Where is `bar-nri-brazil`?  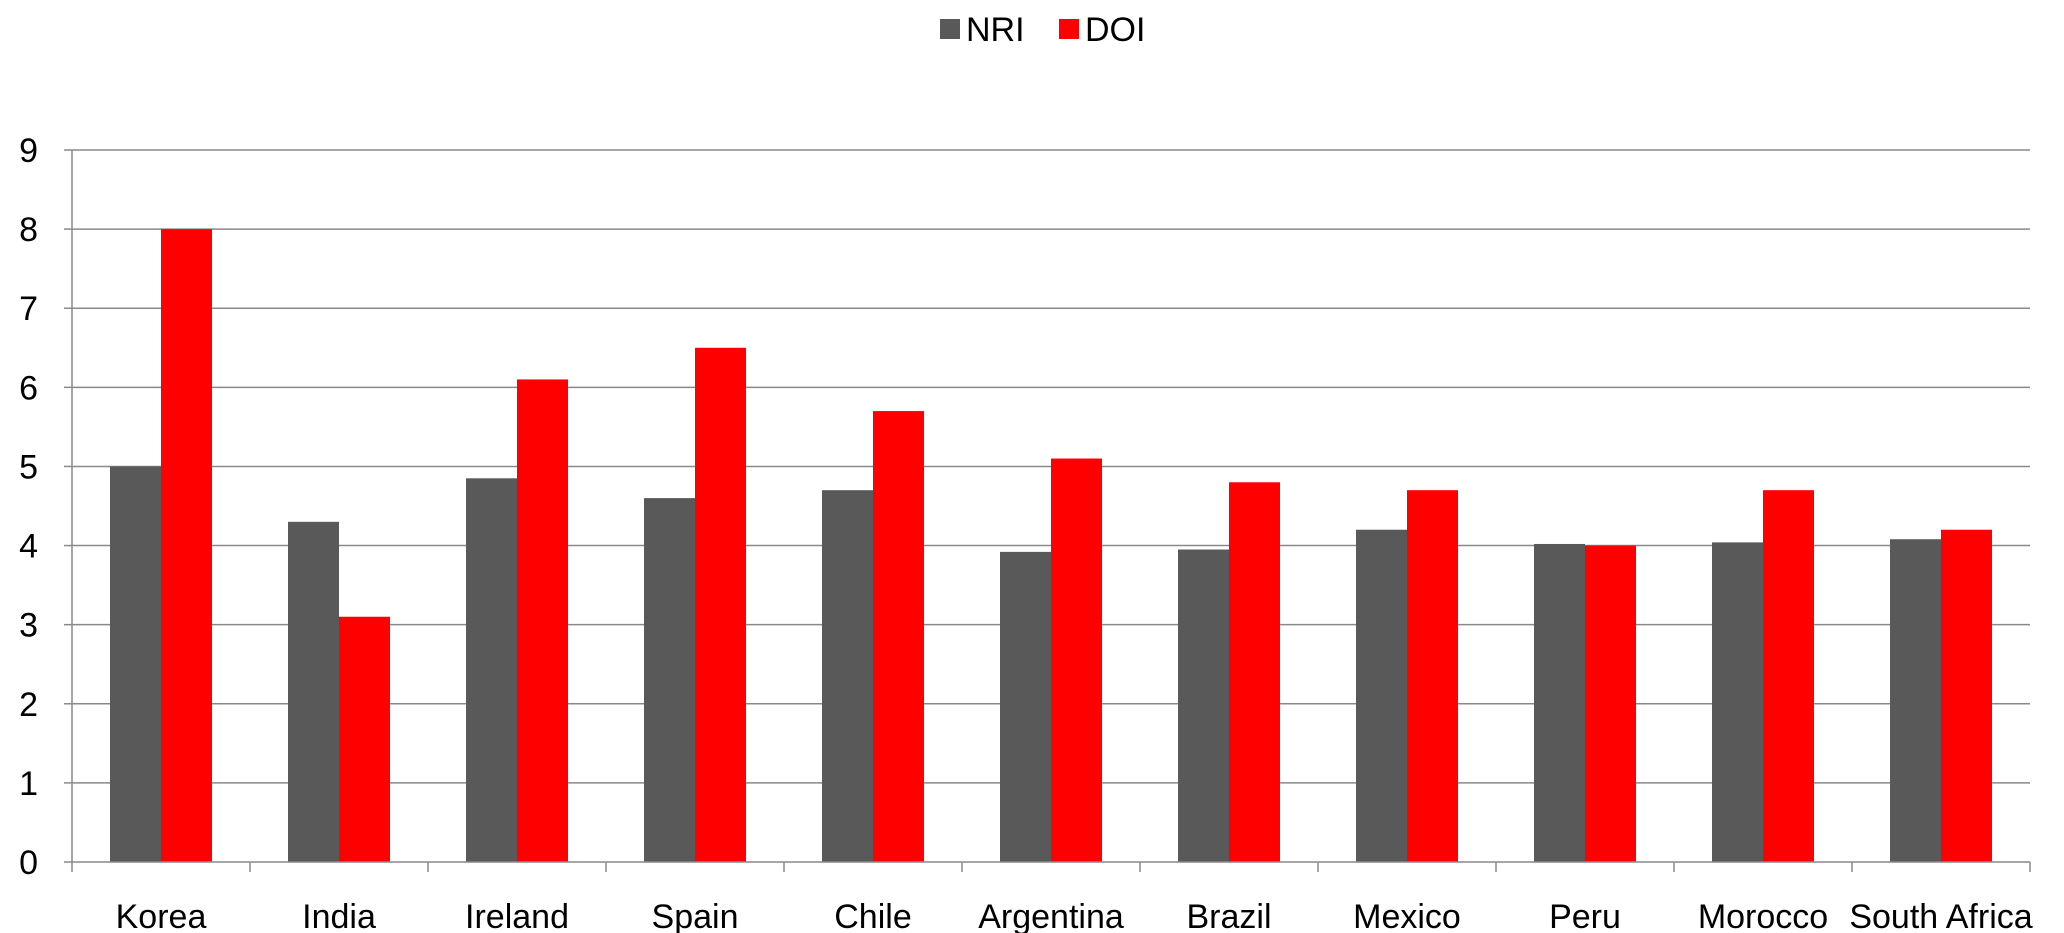 bar-nri-brazil is located at coordinates (1203, 705).